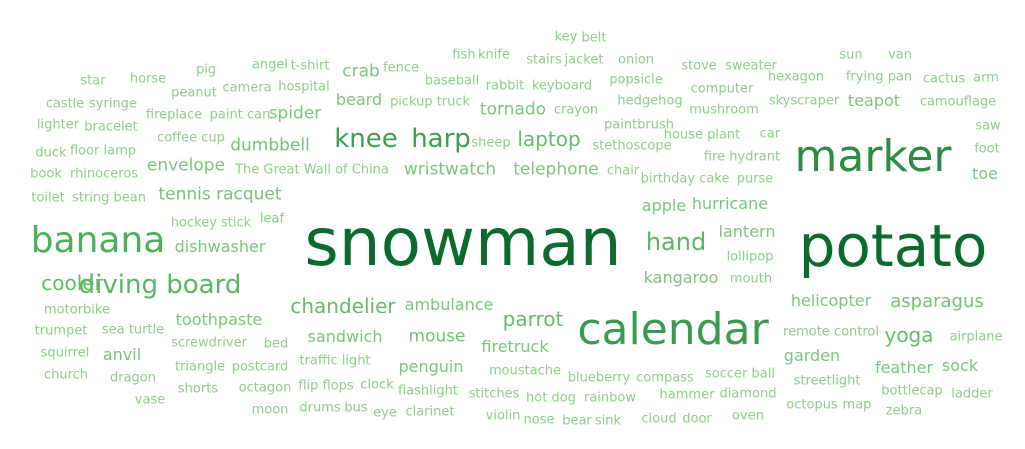 Image resolution: width=1025 pixels, height=449 pixels. I want to click on word-firetruck: firetruck, so click(515, 346).